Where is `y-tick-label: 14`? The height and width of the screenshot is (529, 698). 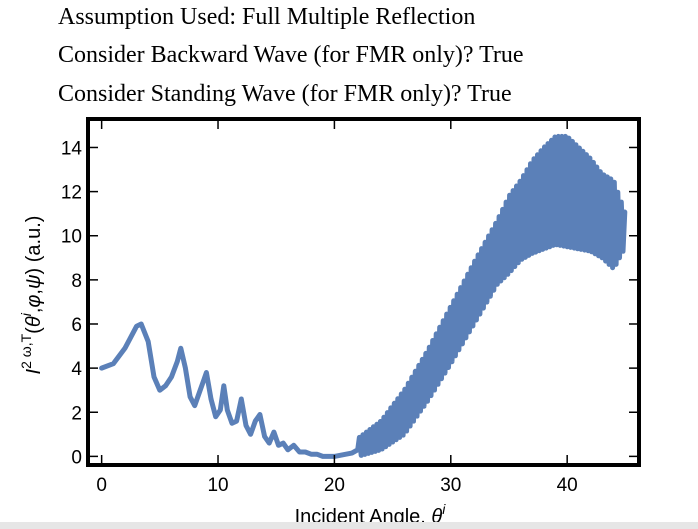 y-tick-label: 14 is located at coordinates (72, 148).